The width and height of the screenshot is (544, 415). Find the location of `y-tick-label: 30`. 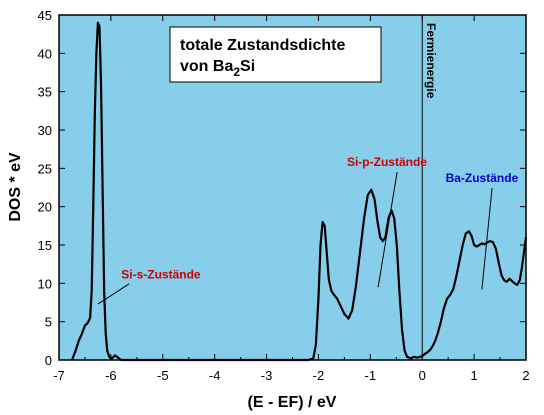

y-tick-label: 30 is located at coordinates (45, 130).